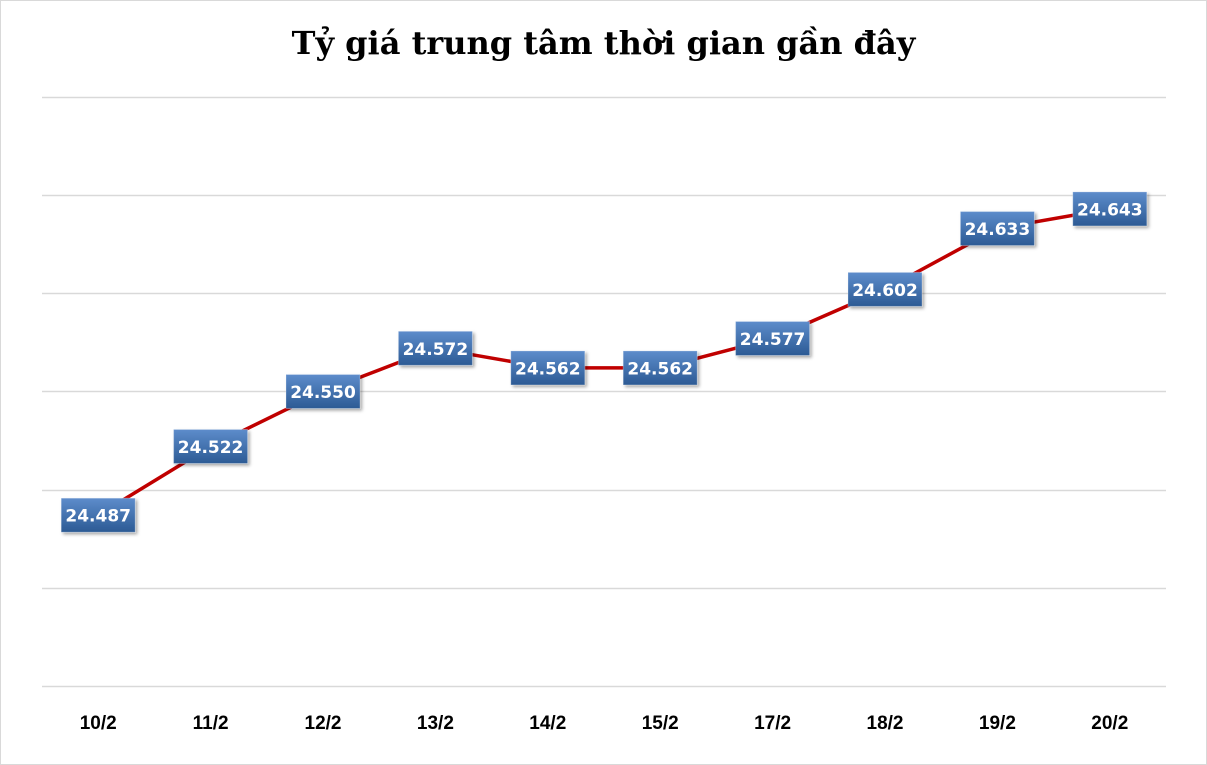 The height and width of the screenshot is (765, 1207). I want to click on data-label-text: 24.602, so click(885, 291).